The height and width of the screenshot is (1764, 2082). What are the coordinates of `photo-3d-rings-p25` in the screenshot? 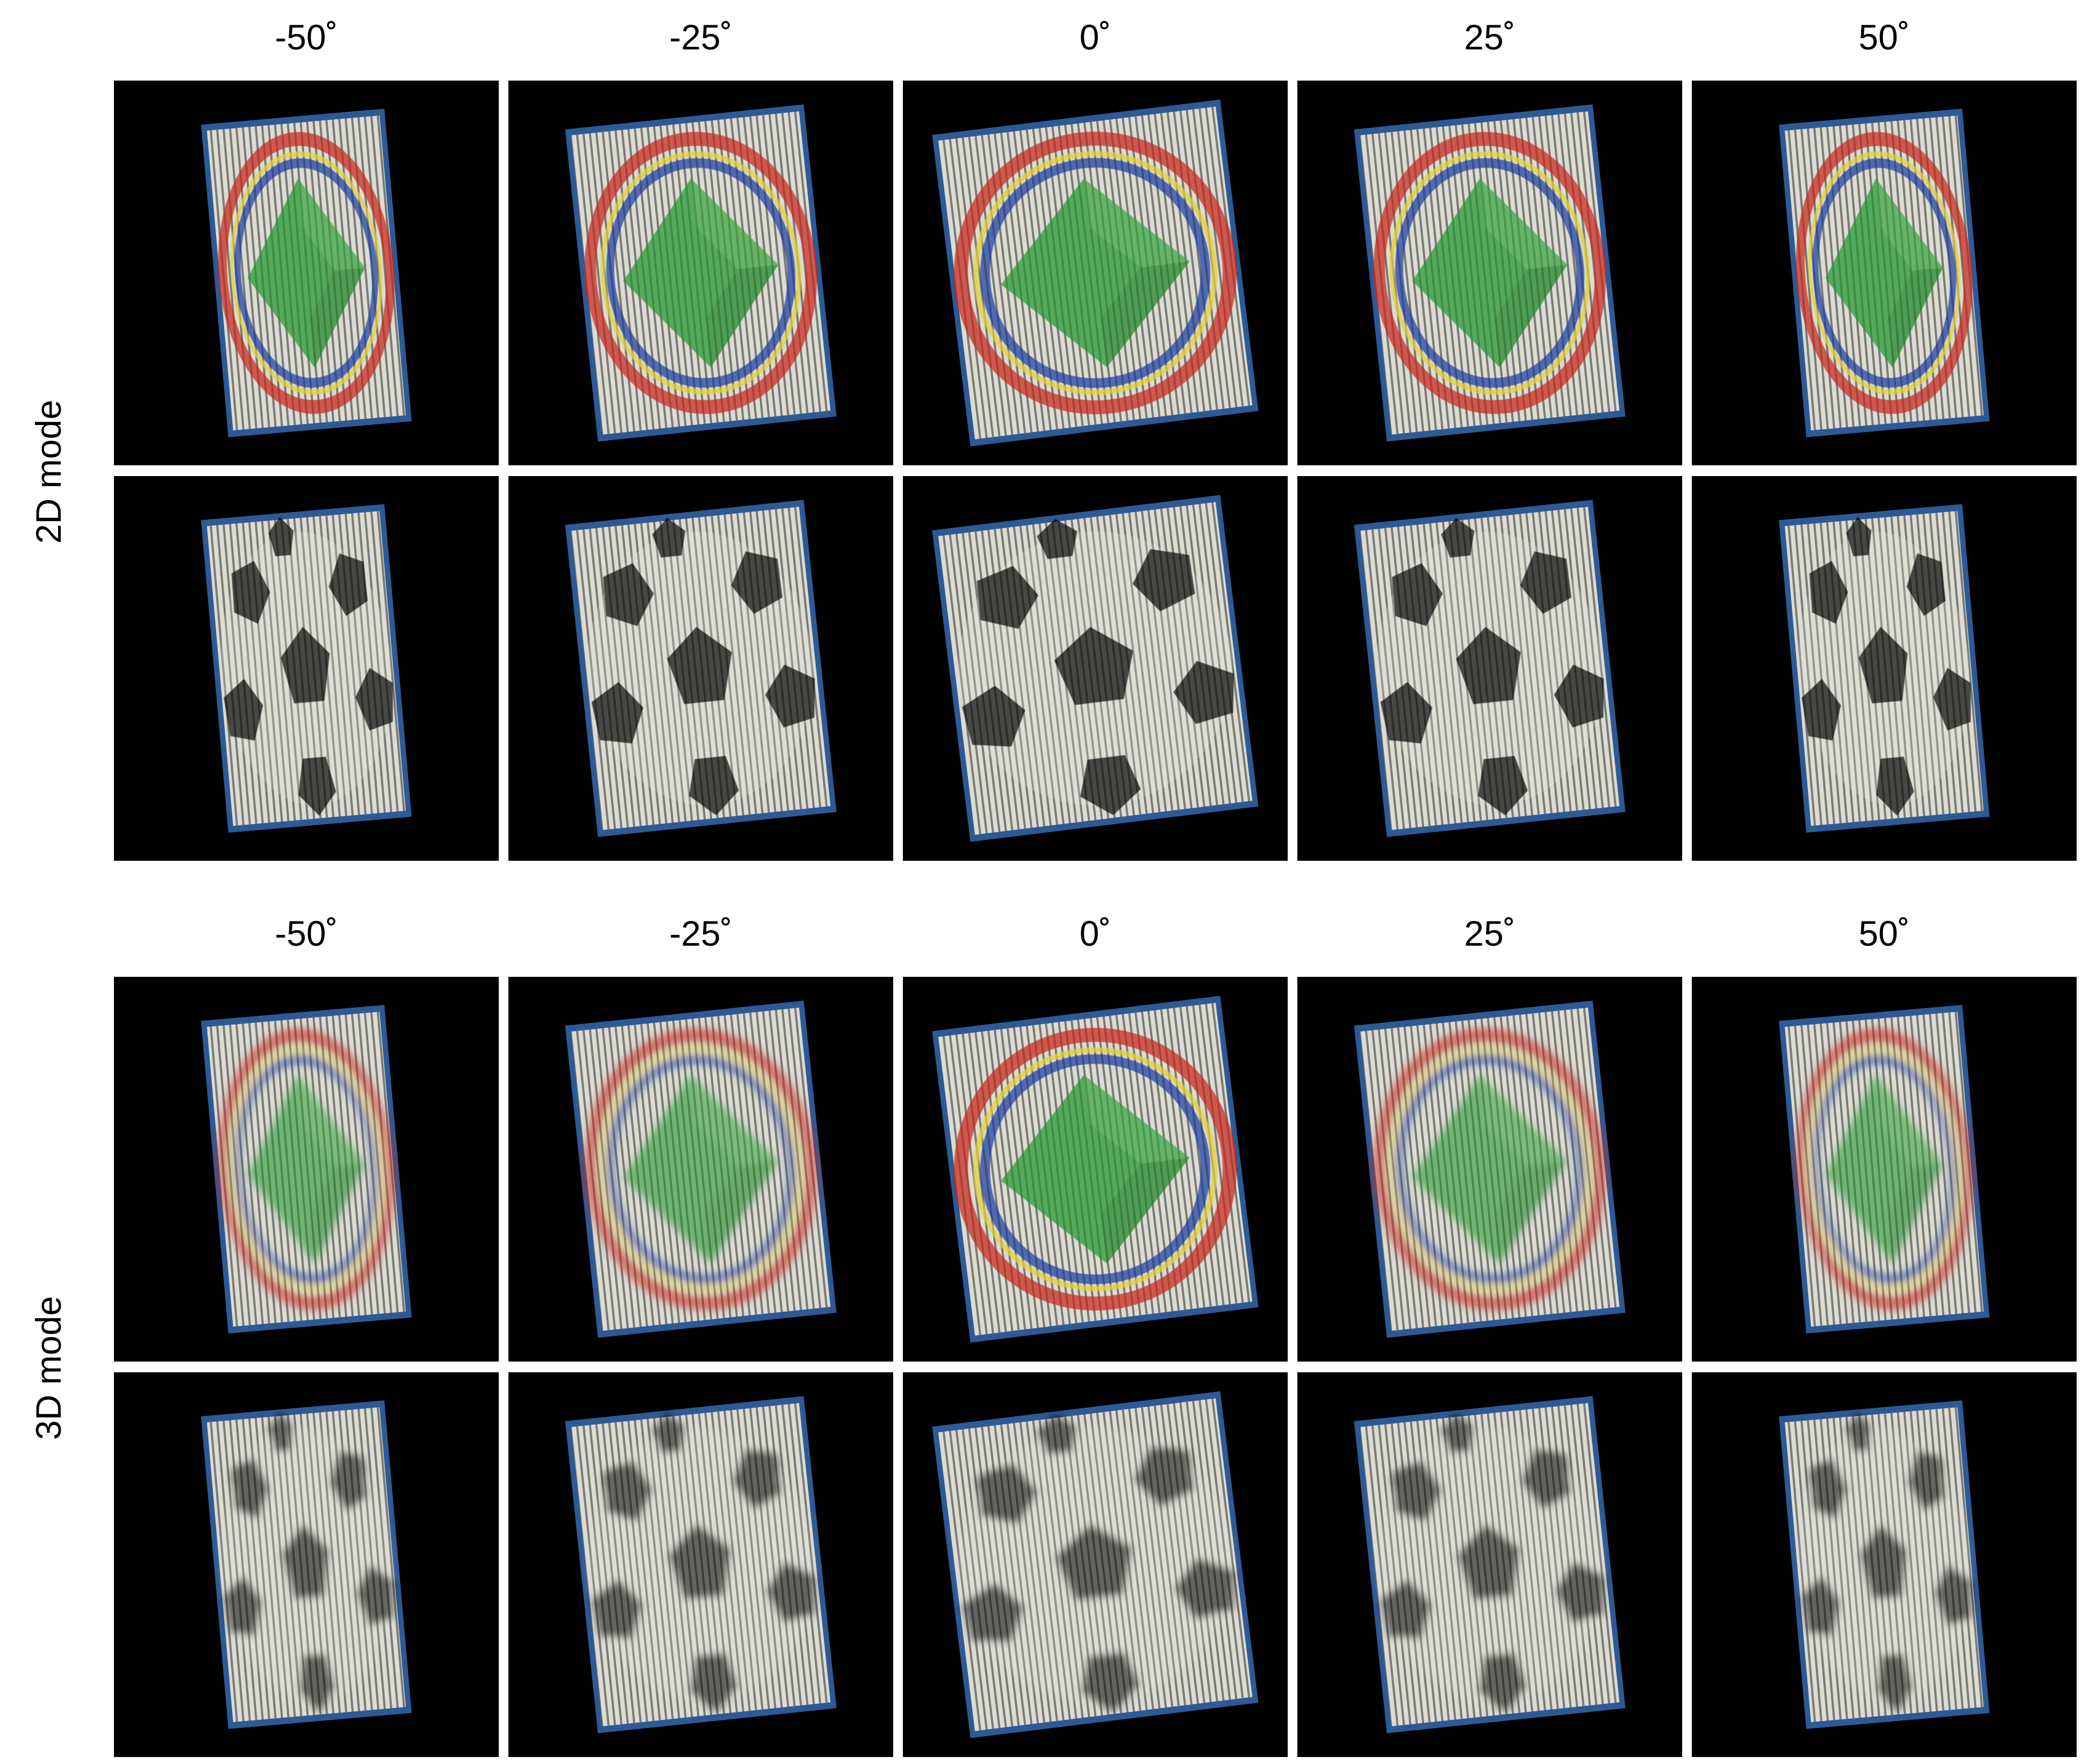 It's located at (1489, 1169).